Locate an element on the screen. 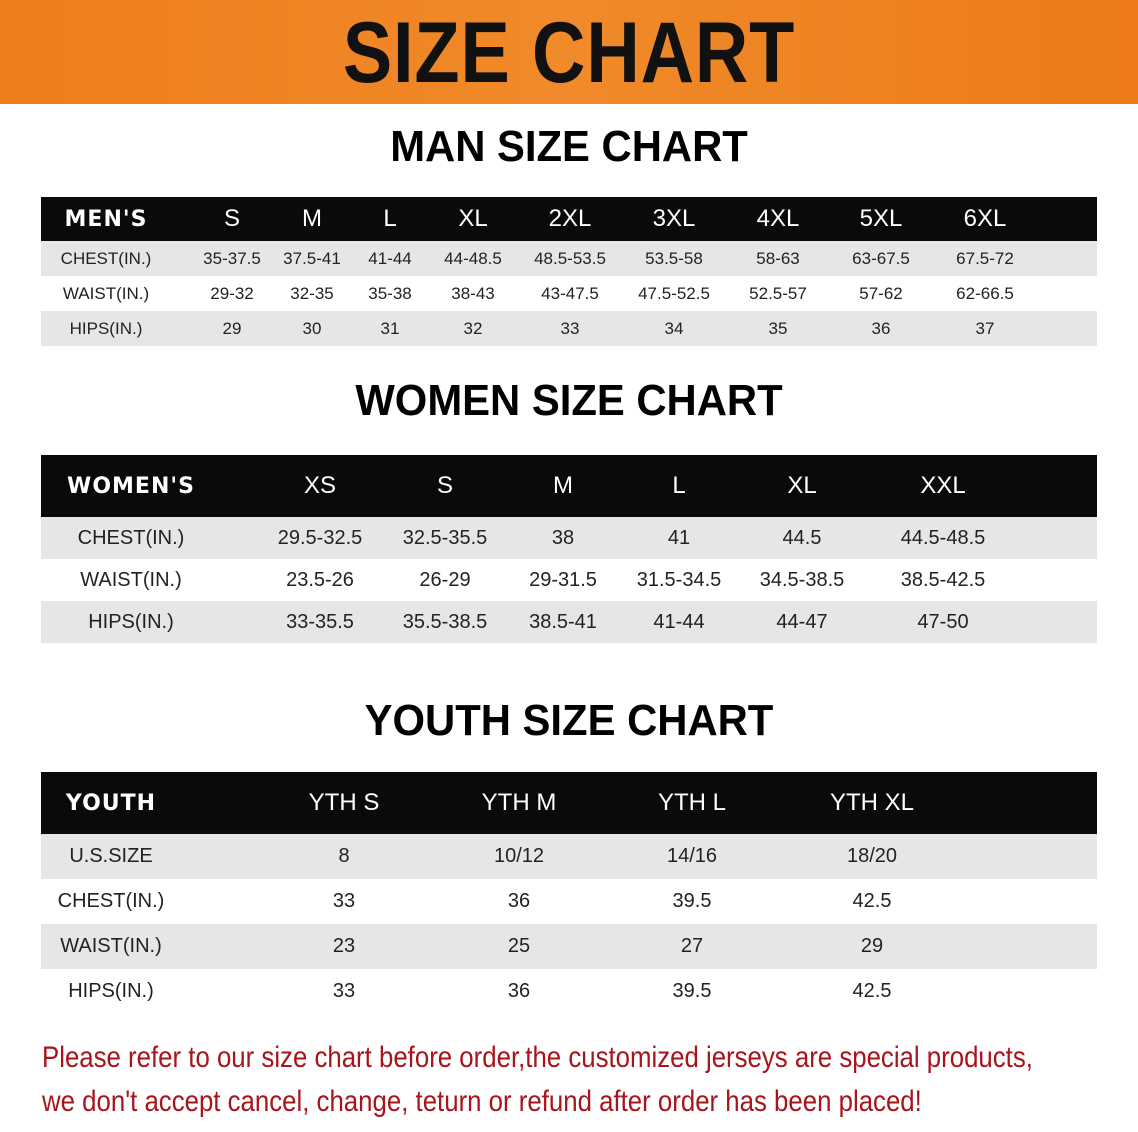  header-banner: SIZE CHART is located at coordinates (569, 52).